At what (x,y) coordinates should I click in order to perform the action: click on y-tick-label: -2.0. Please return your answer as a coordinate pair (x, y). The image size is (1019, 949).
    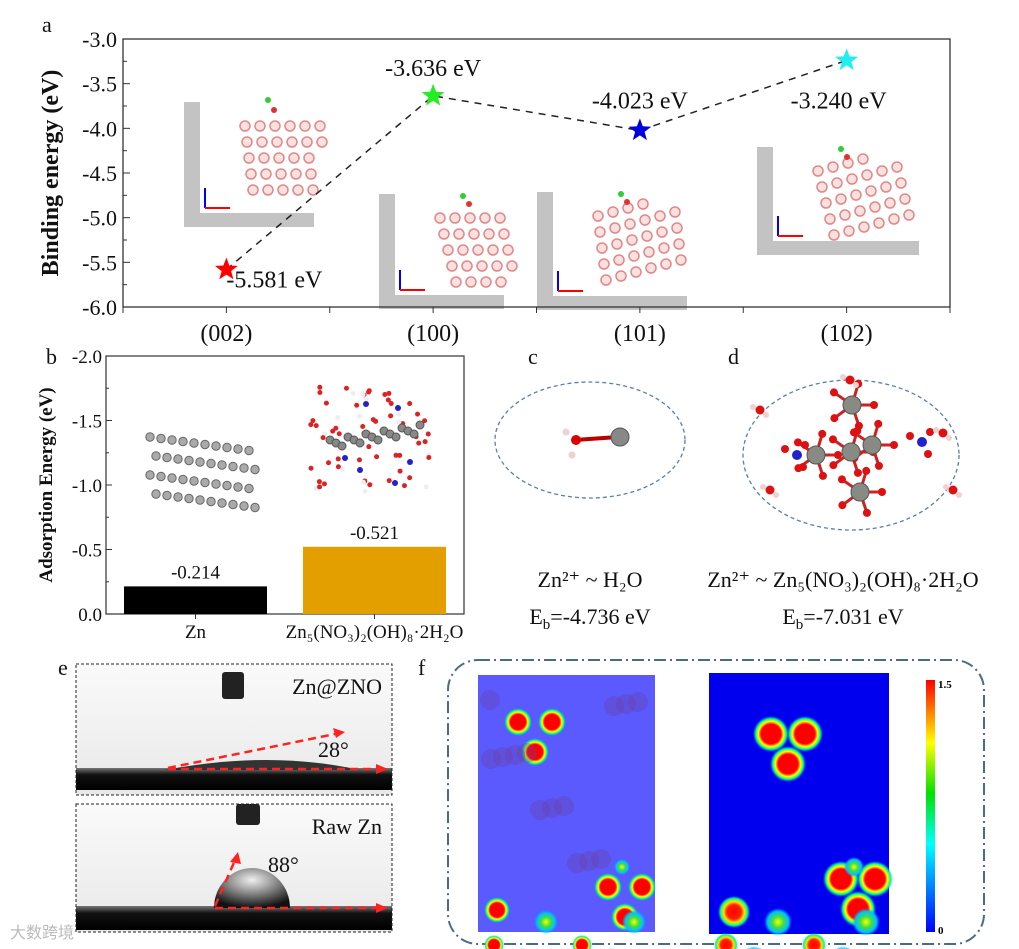
    Looking at the image, I should click on (87, 357).